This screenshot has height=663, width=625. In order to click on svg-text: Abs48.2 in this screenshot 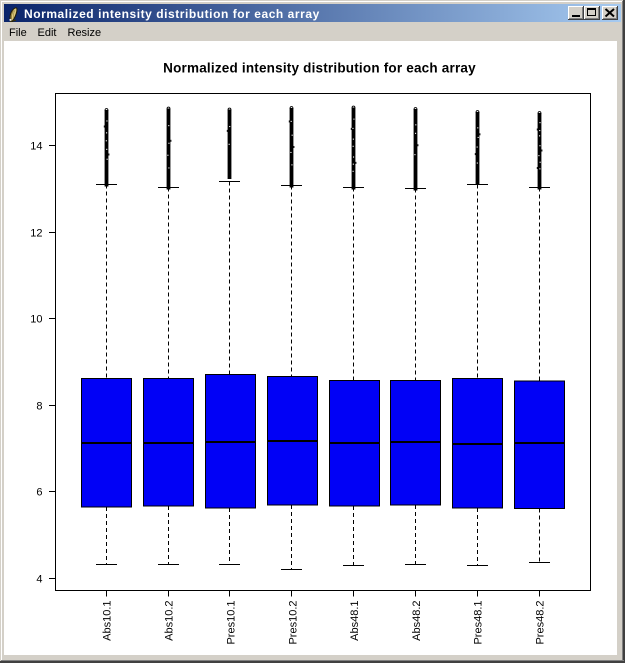, I will do `click(417, 621)`.